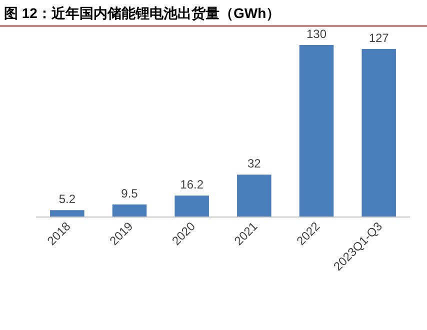 This screenshot has width=427, height=330. I want to click on title: 图 12：近年国内储能锂电池出货量（GWh）, so click(142, 13).